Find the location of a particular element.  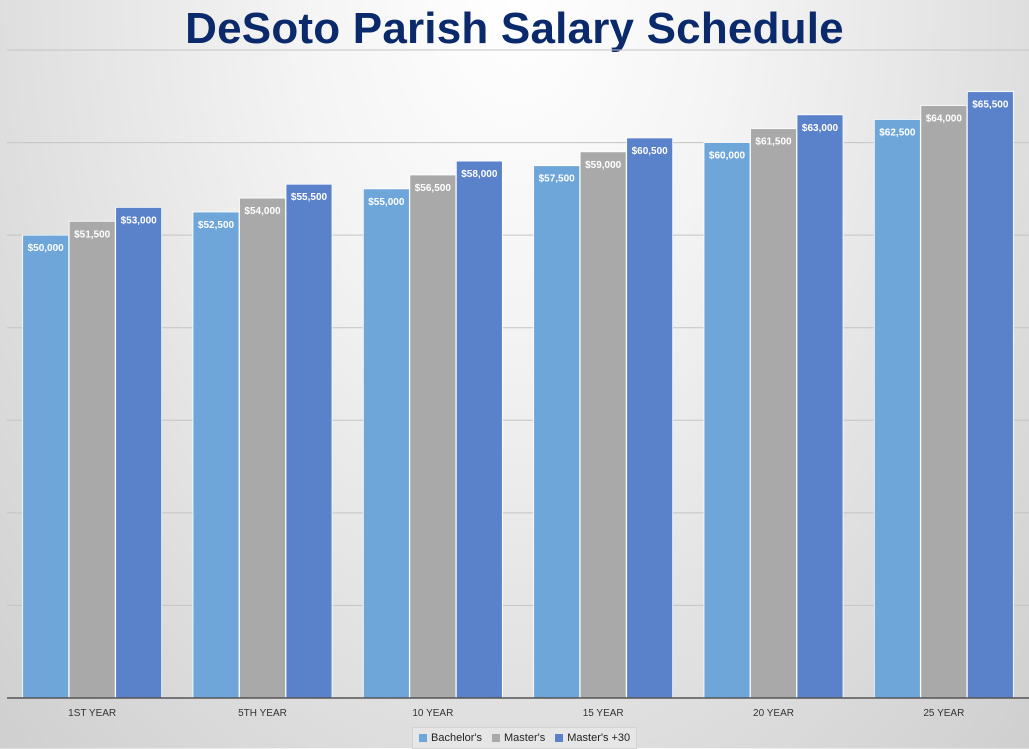

data-label: $59,000 is located at coordinates (603, 165).